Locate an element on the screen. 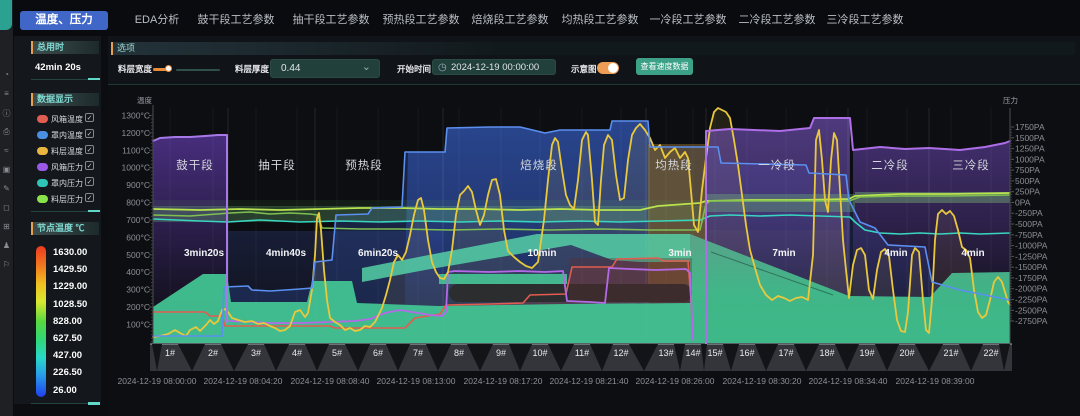 Image resolution: width=1080 pixels, height=416 pixels. svg-text: -1500PA is located at coordinates (1031, 267).